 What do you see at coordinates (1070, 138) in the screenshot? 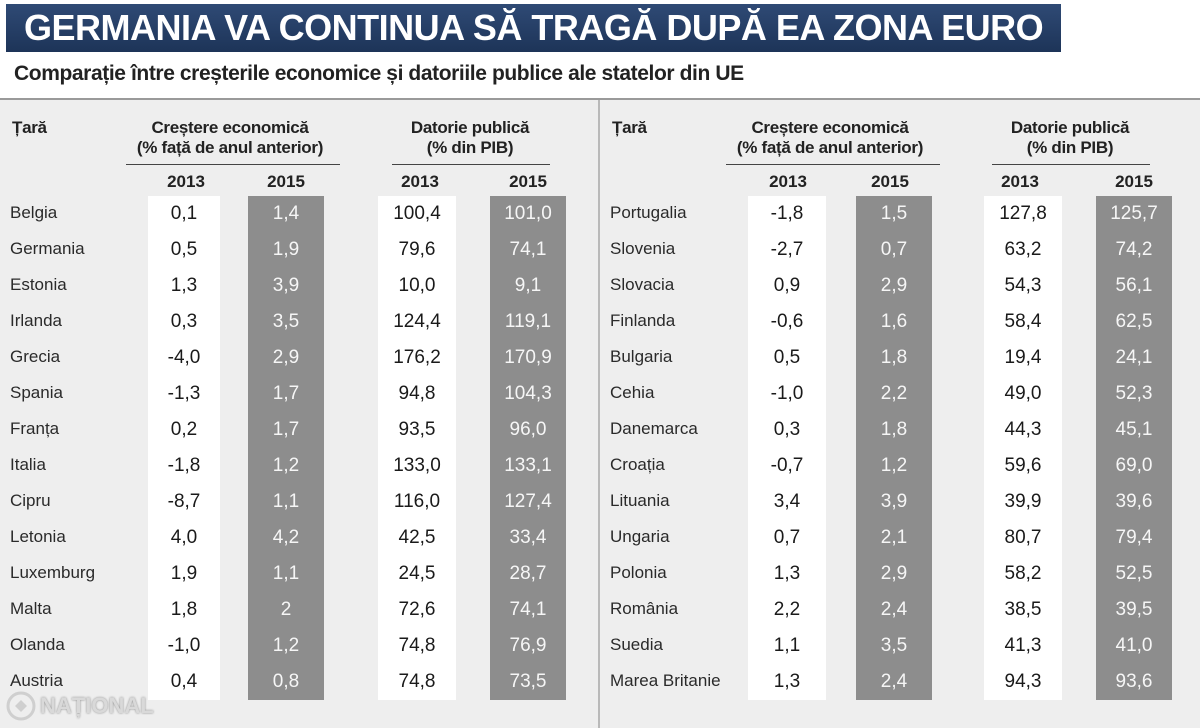
I see `right-debt-header: Datorie publică (% din PIB)` at bounding box center [1070, 138].